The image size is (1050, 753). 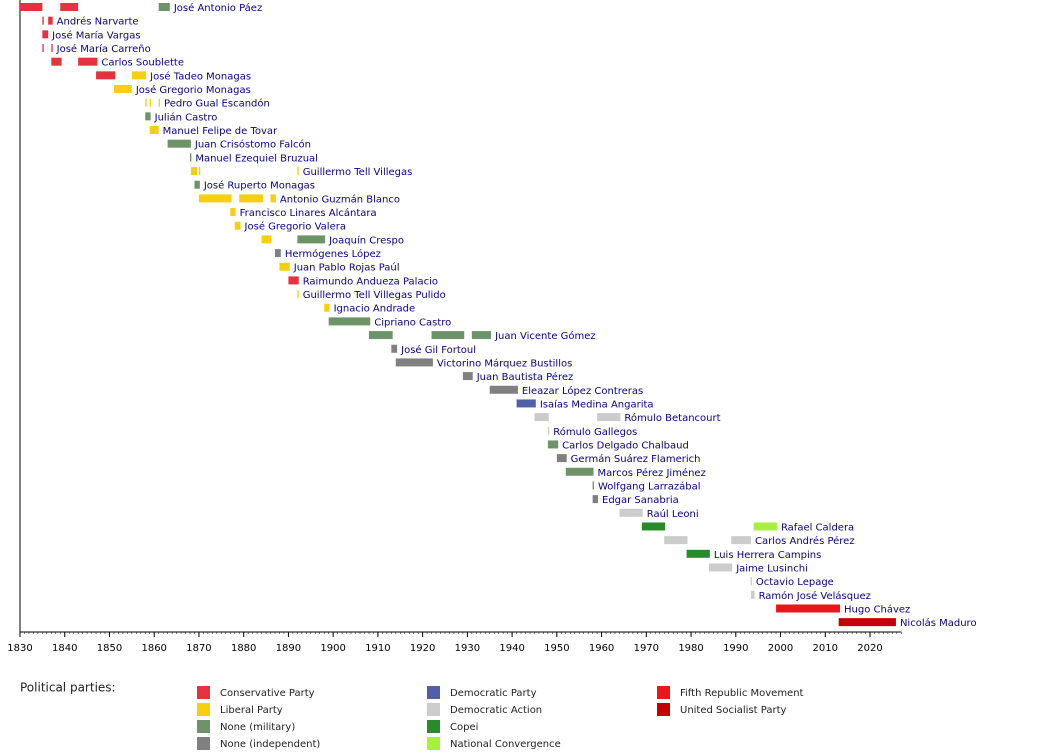 I want to click on president-name: Germán Suárez Flamerich, so click(x=636, y=459).